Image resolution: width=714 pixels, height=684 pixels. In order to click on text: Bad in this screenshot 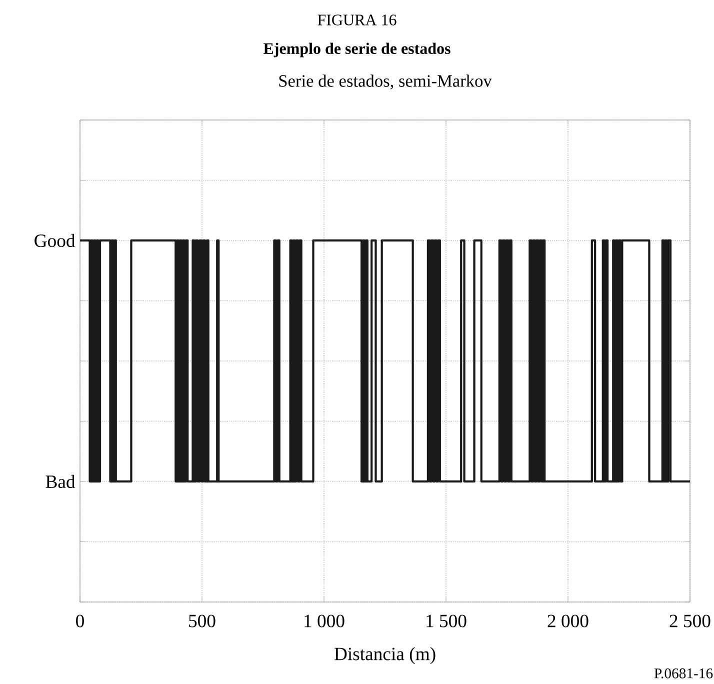, I will do `click(61, 481)`.